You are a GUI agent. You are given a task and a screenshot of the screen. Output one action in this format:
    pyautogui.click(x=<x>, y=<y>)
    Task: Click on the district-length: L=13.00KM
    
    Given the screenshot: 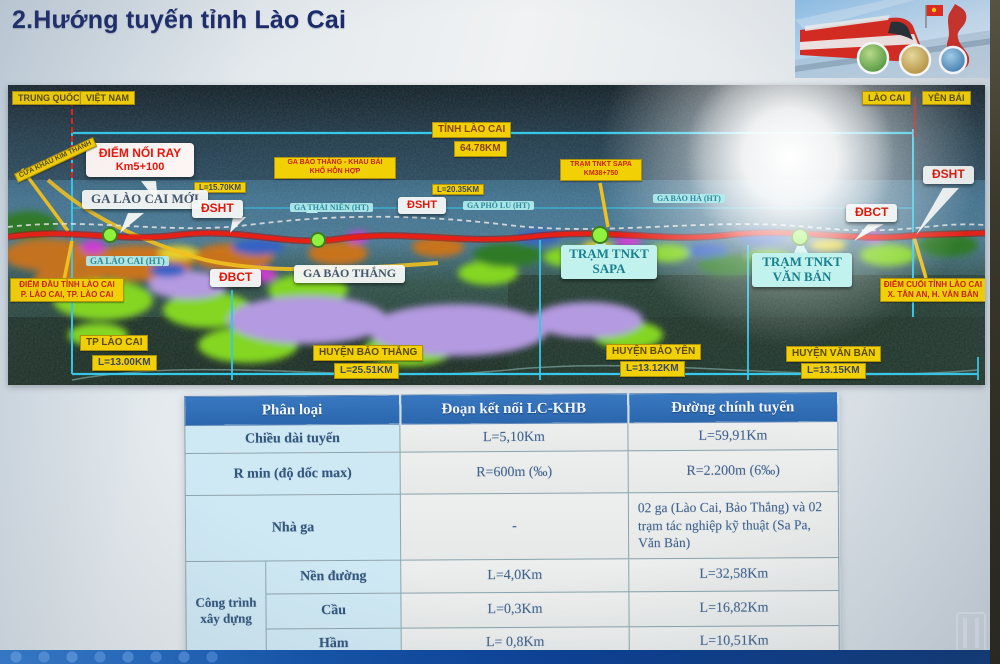 What is the action you would take?
    pyautogui.click(x=124, y=363)
    